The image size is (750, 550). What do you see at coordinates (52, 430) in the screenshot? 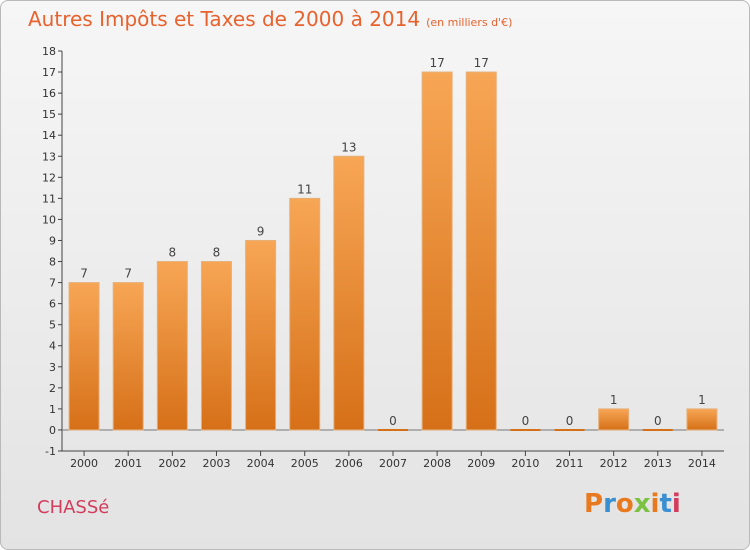
I see `y-tick-label: 0` at bounding box center [52, 430].